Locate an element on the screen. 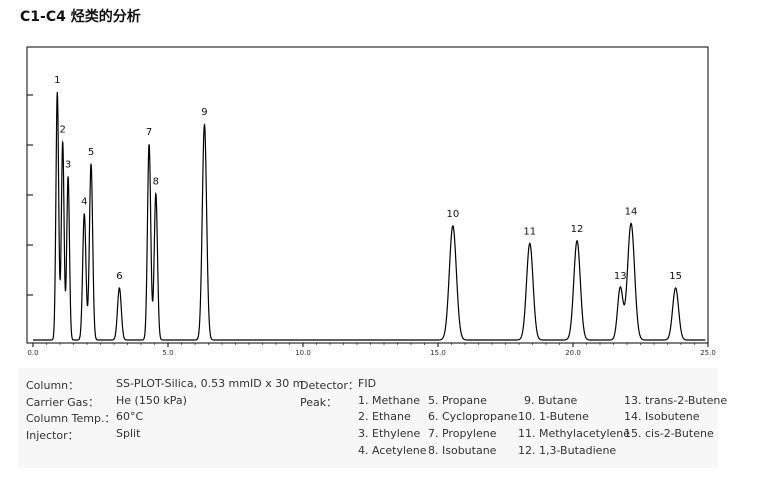 The width and height of the screenshot is (771, 479). column-label: Column： is located at coordinates (53, 385).